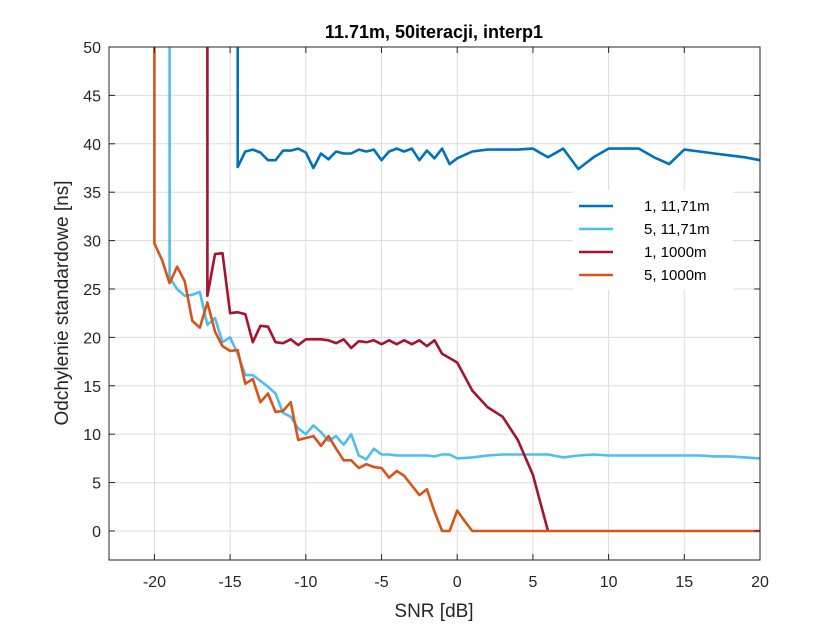 The width and height of the screenshot is (840, 630). Describe the element at coordinates (684, 582) in the screenshot. I see `x-tick-label: 15` at that location.